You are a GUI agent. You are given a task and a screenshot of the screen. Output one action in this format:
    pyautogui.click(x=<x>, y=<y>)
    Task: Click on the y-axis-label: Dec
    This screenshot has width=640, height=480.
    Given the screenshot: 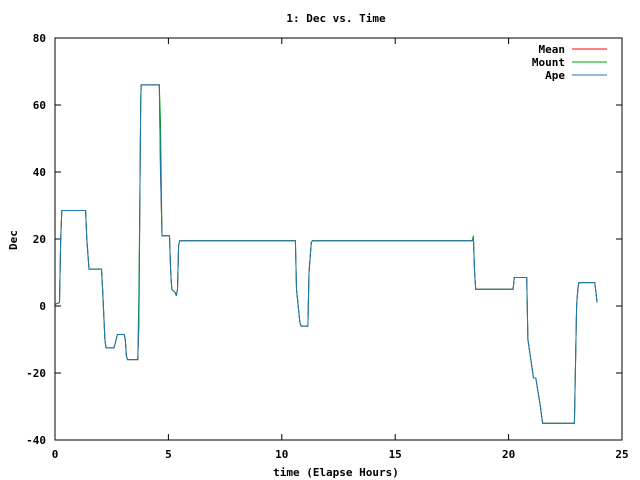 What is the action you would take?
    pyautogui.click(x=13, y=240)
    